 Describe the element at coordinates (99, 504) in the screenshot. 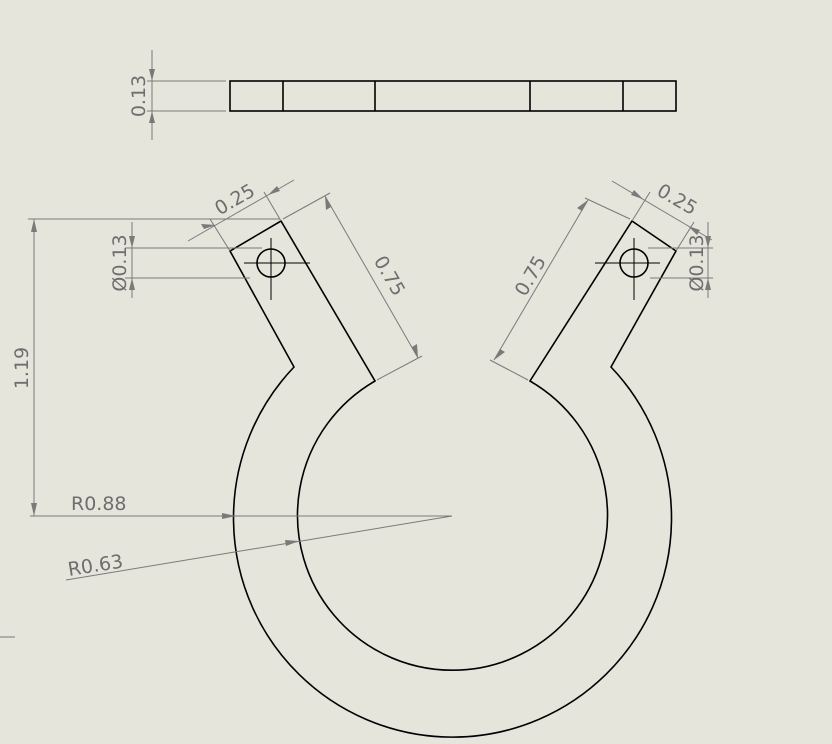

I see `outer-radius-label: R0.88` at that location.